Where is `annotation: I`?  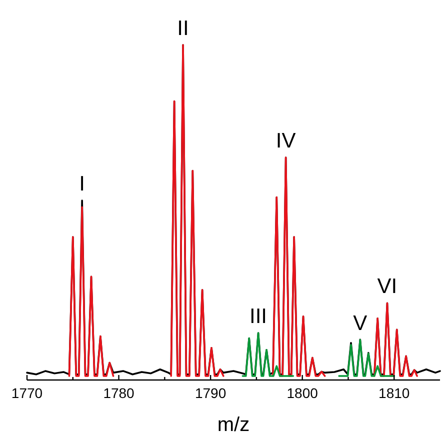
annotation: I is located at coordinates (82, 184).